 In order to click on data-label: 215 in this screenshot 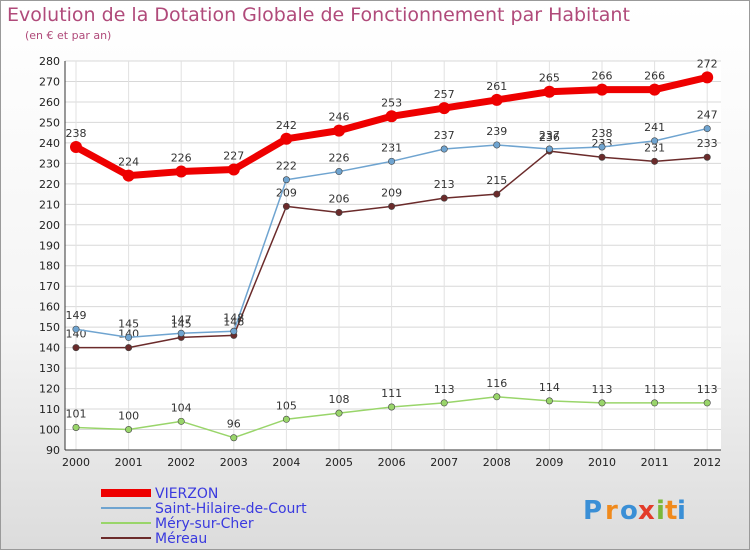, I will do `click(496, 180)`.